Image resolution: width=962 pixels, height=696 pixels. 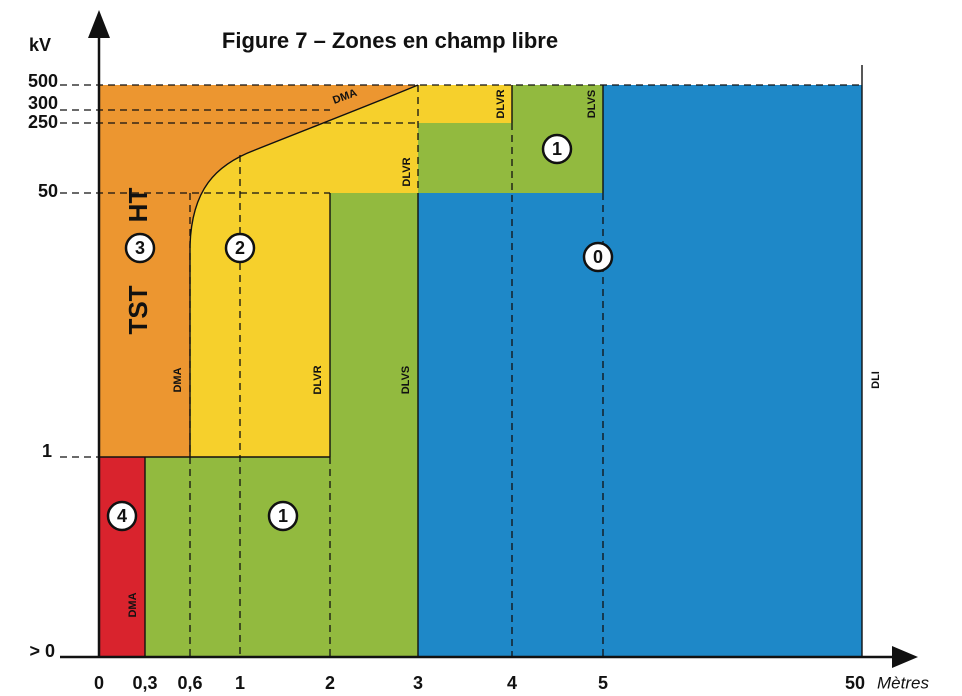 What do you see at coordinates (47, 451) in the screenshot?
I see `y-label: 1` at bounding box center [47, 451].